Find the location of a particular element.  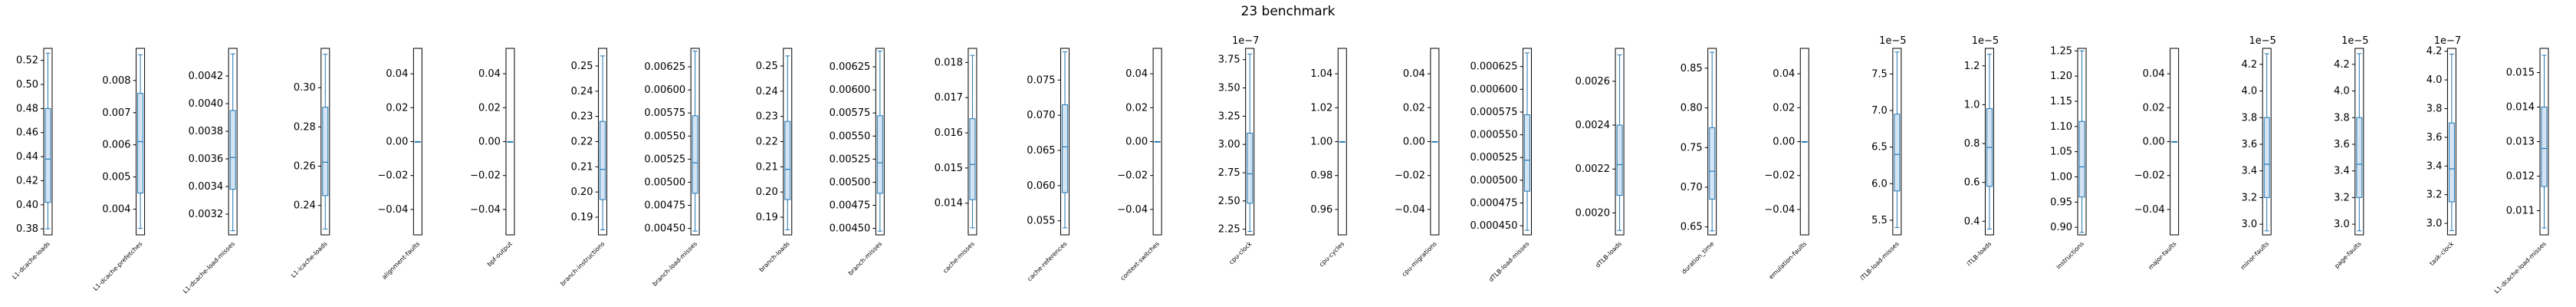

y-tick-label: 0.000475 is located at coordinates (1493, 204).